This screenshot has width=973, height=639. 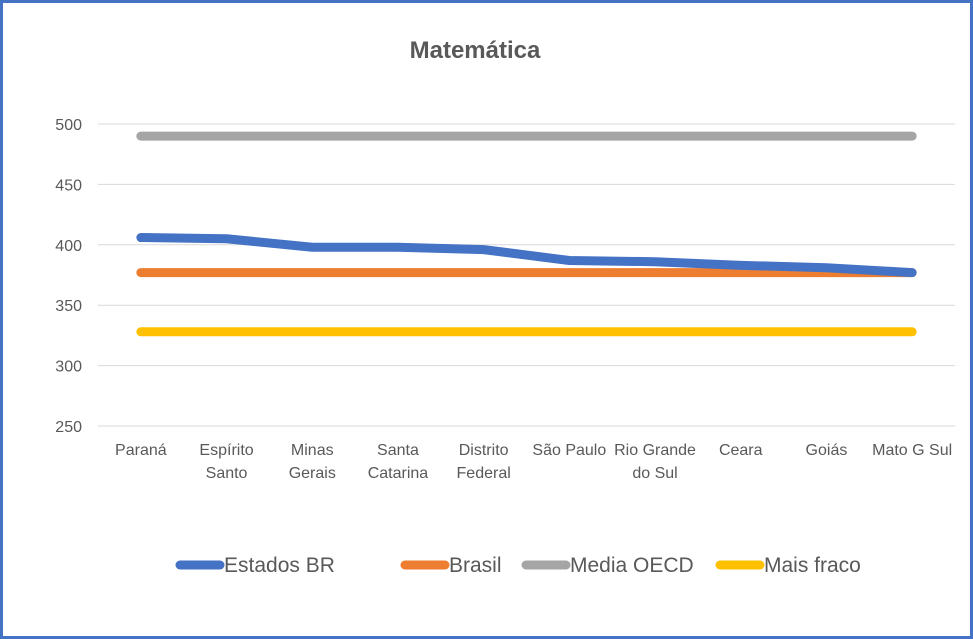 What do you see at coordinates (632, 565) in the screenshot?
I see `legend-label: Media OECD` at bounding box center [632, 565].